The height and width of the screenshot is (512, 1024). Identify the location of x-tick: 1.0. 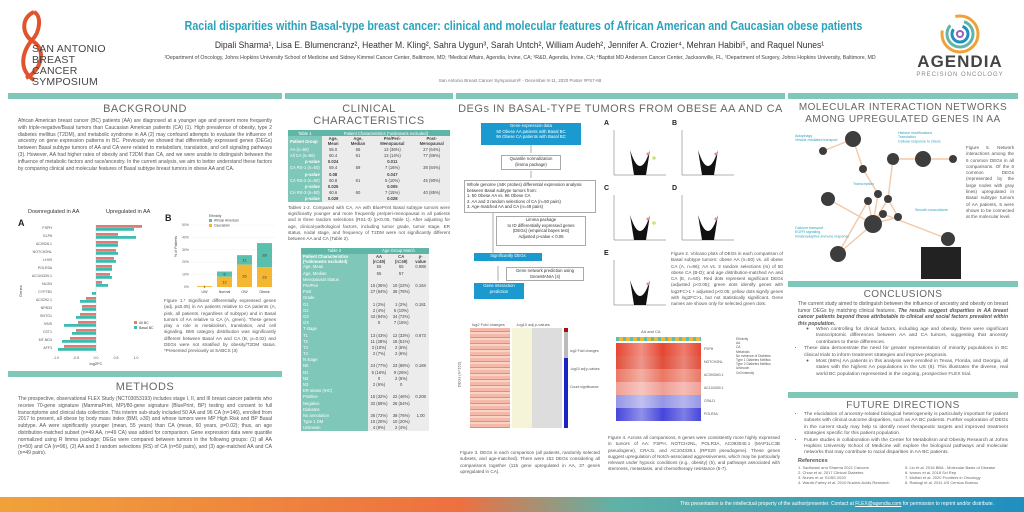
(136, 358).